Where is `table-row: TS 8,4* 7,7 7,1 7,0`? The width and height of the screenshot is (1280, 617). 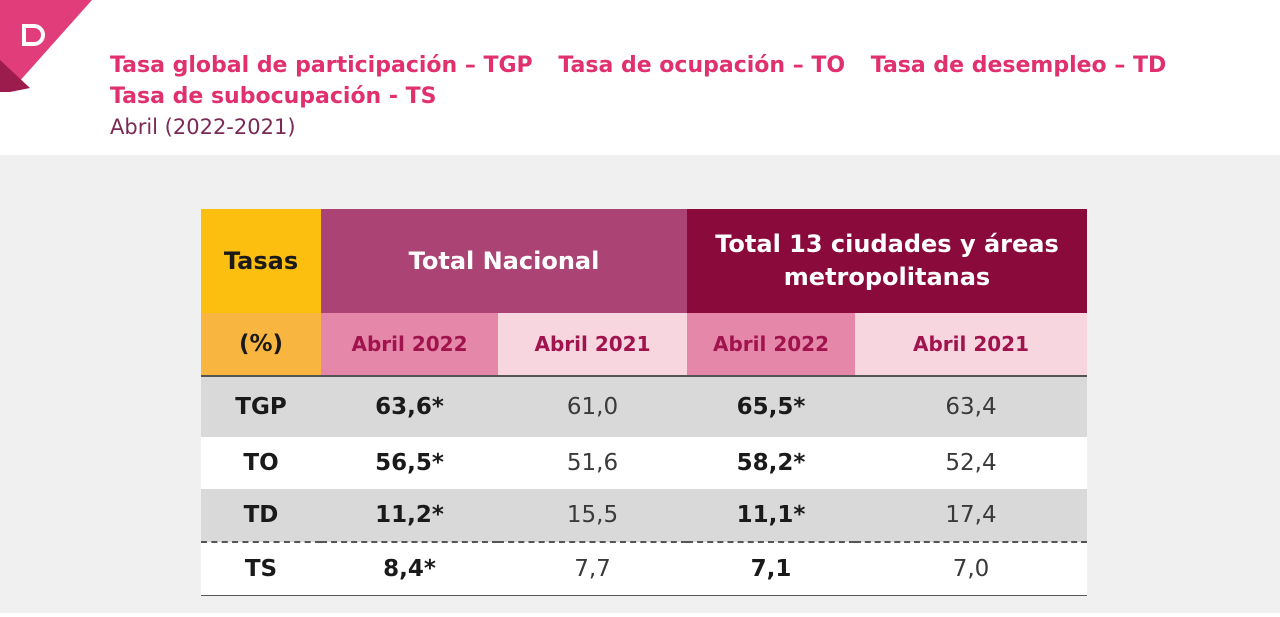
table-row: TS 8,4* 7,7 7,1 7,0 is located at coordinates (644, 569).